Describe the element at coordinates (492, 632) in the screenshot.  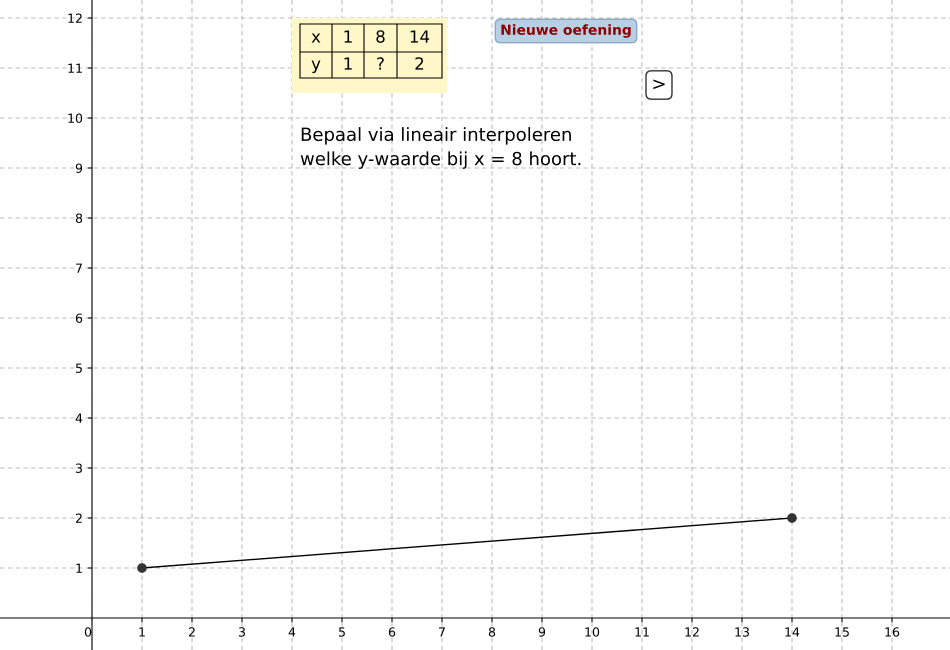
I see `x-tick-label: 8` at that location.